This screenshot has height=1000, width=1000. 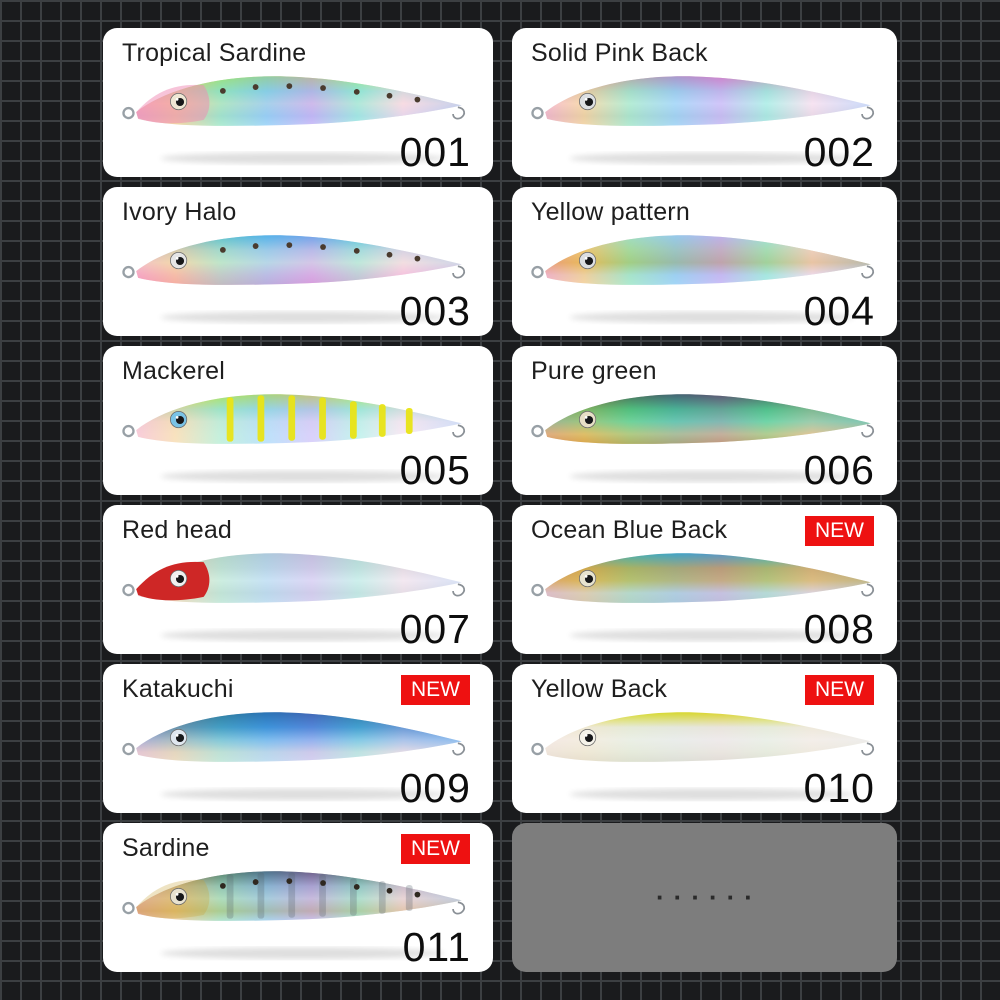 I want to click on product-card: Red head 007, so click(x=298, y=579).